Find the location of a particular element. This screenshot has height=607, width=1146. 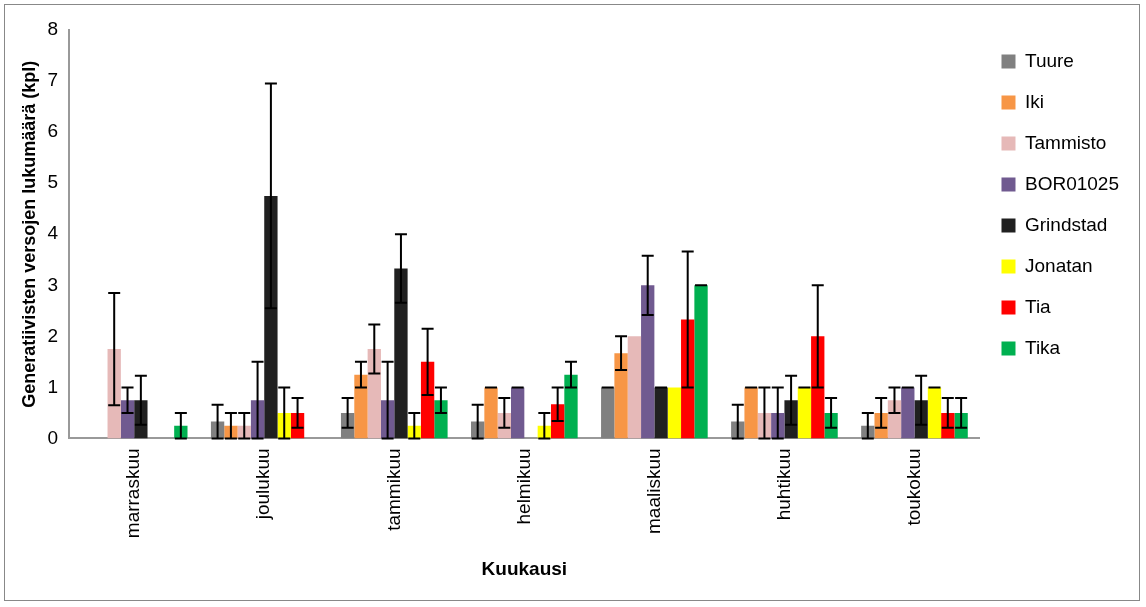

legend-label: Tia is located at coordinates (1038, 306).